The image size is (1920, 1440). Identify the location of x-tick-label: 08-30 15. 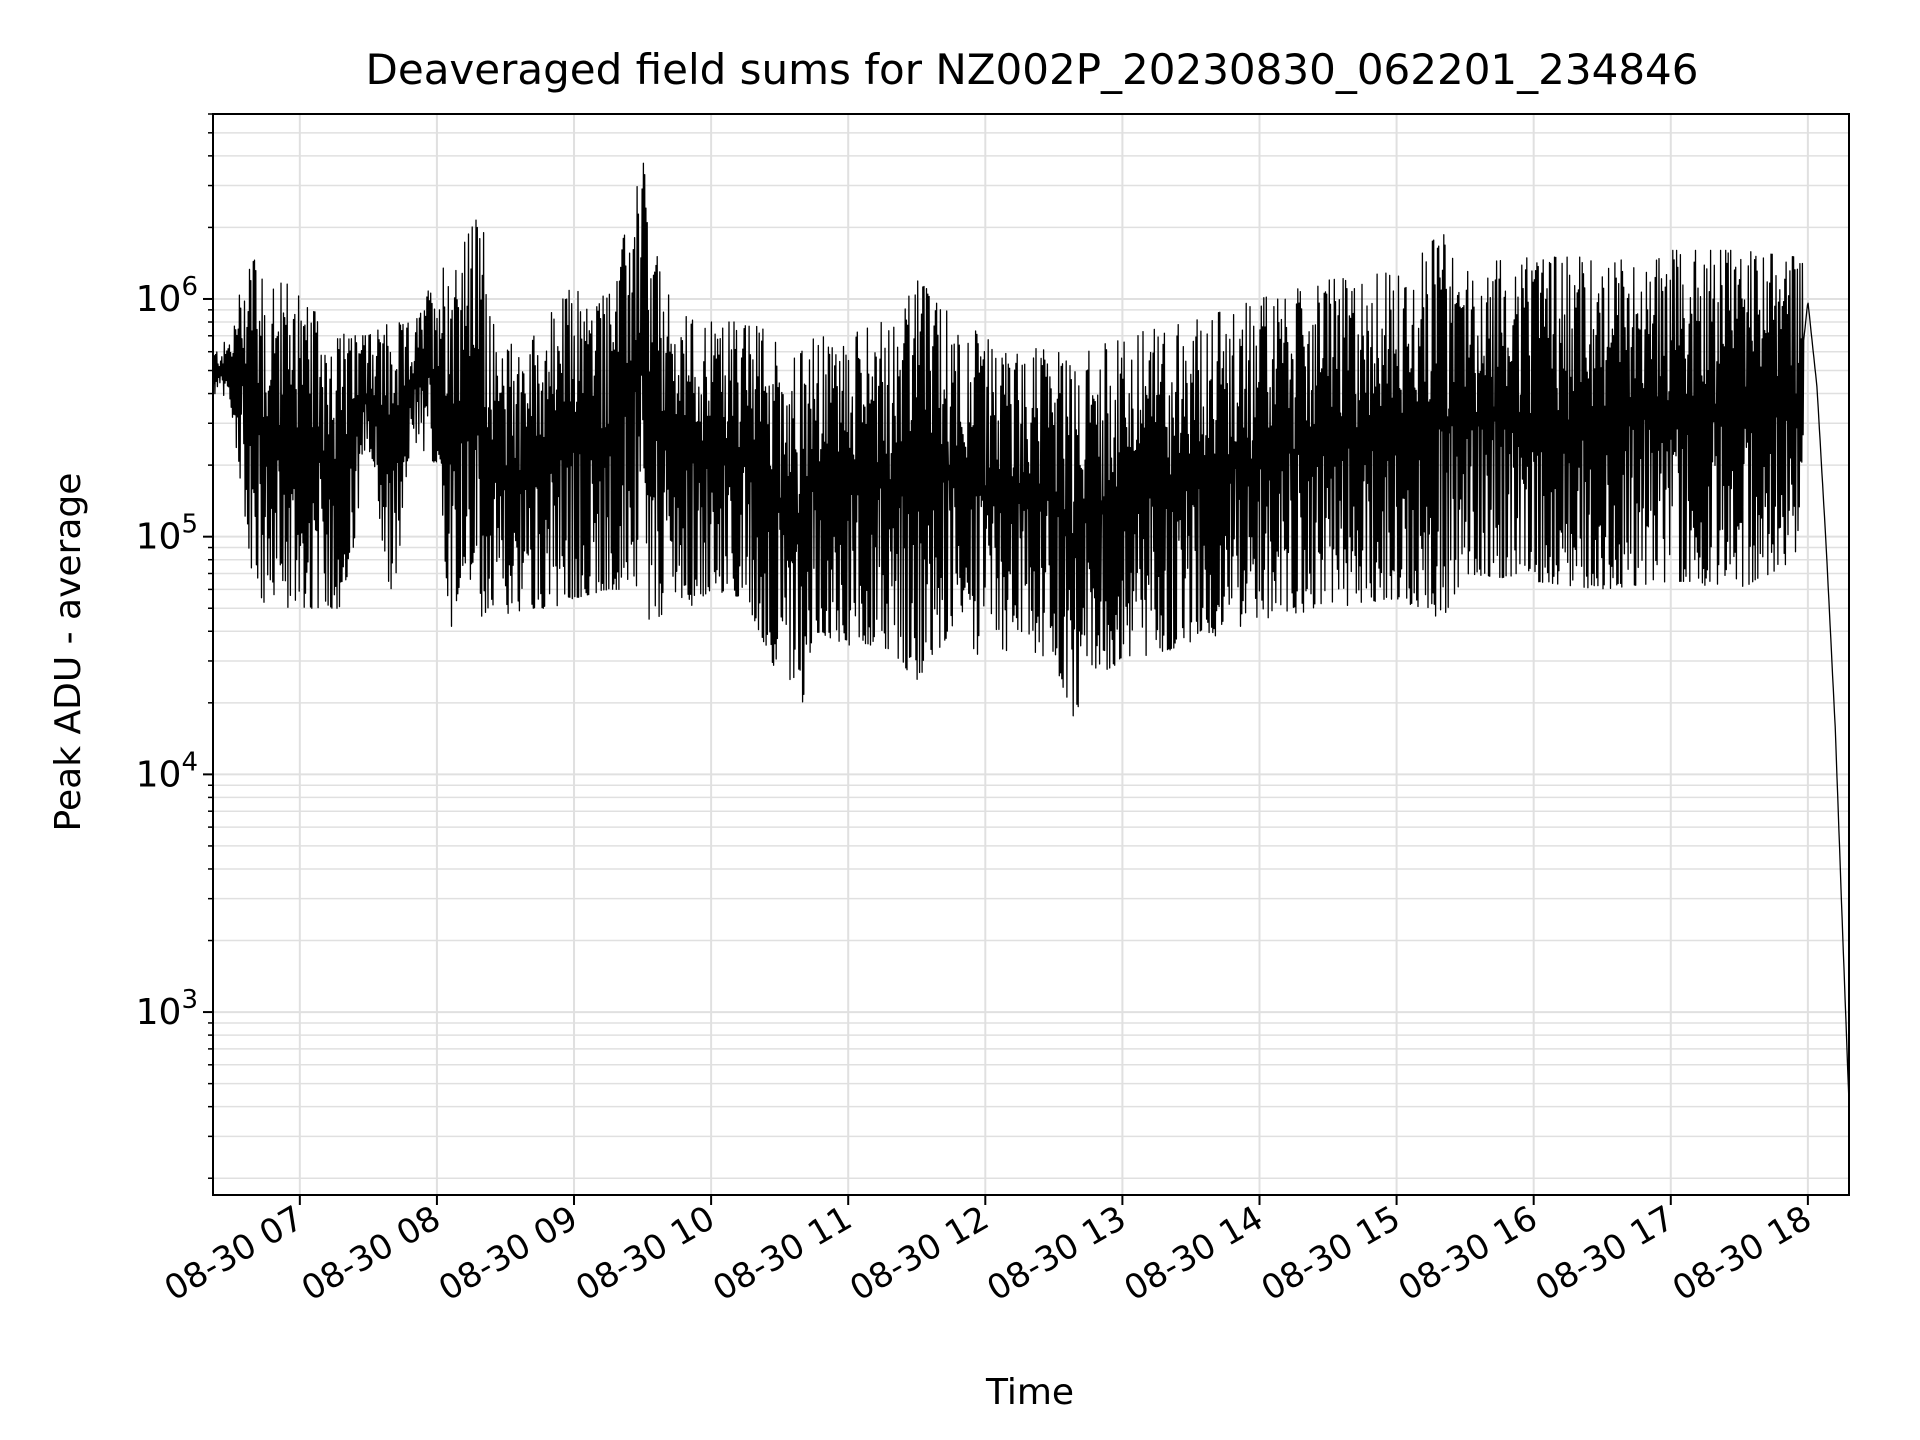
(1331, 1253).